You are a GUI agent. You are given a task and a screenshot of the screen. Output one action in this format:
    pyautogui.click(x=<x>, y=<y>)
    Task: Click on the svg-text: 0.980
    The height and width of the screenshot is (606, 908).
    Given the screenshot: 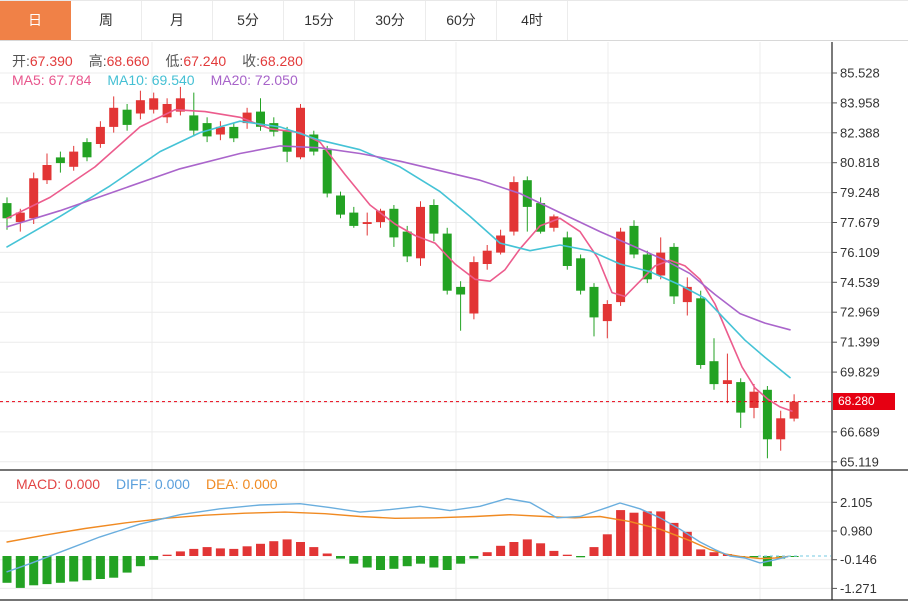 What is the action you would take?
    pyautogui.click(x=856, y=531)
    